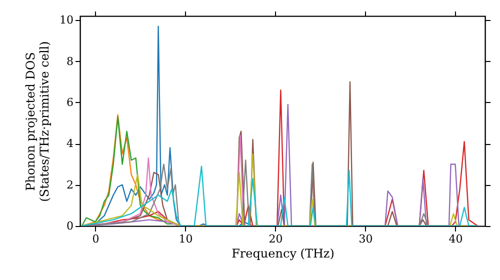 The height and width of the screenshot is (280, 500). Describe the element at coordinates (96, 239) in the screenshot. I see `x-tick-label: 0` at that location.